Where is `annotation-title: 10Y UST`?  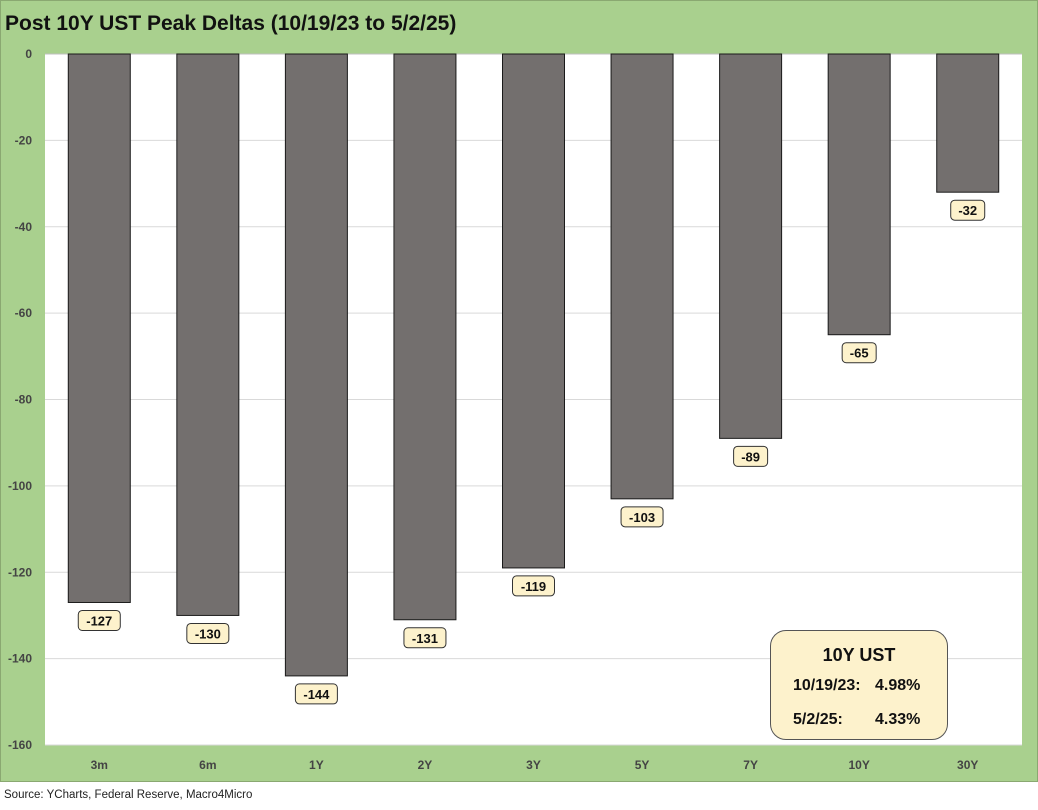
annotation-title: 10Y UST is located at coordinates (859, 655).